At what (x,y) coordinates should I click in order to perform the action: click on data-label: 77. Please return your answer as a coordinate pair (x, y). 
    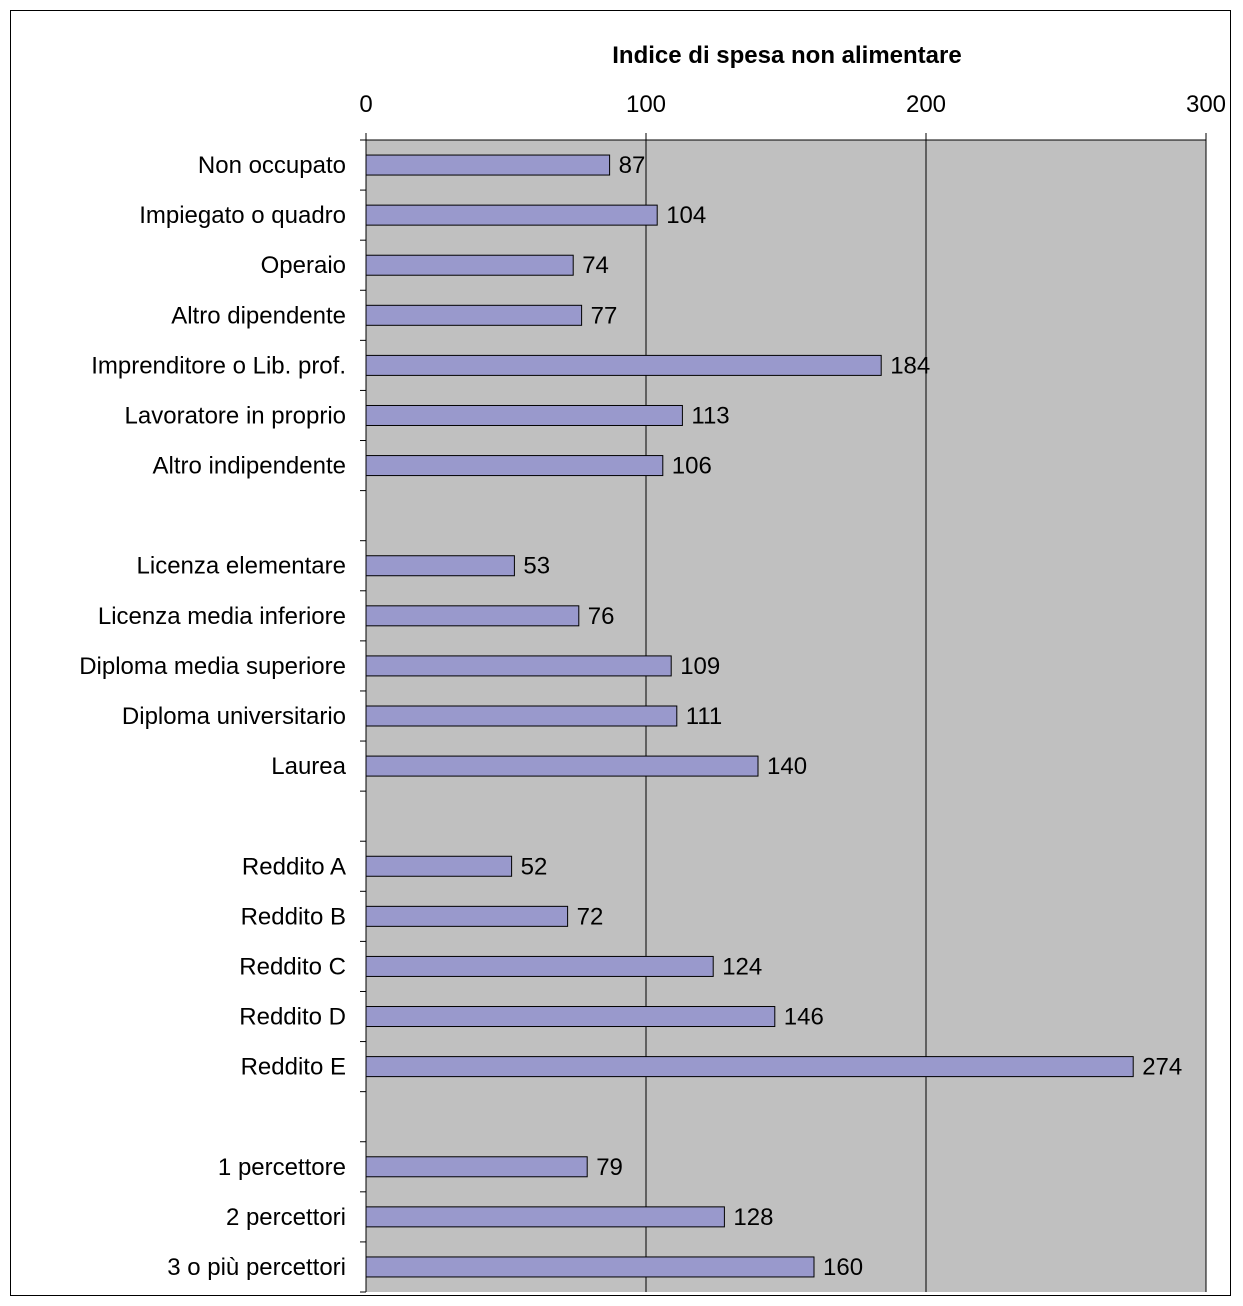
    Looking at the image, I should click on (604, 315).